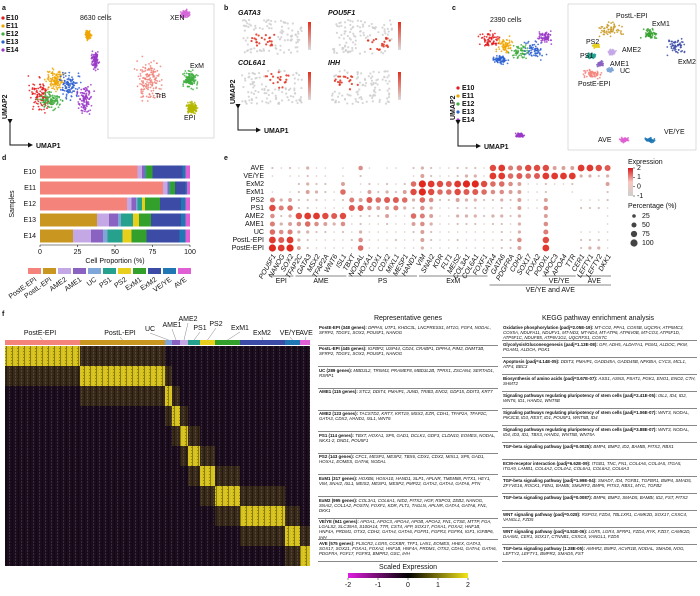 This screenshot has height=596, width=700. I want to click on x-tick-label: 50, so click(115, 252).